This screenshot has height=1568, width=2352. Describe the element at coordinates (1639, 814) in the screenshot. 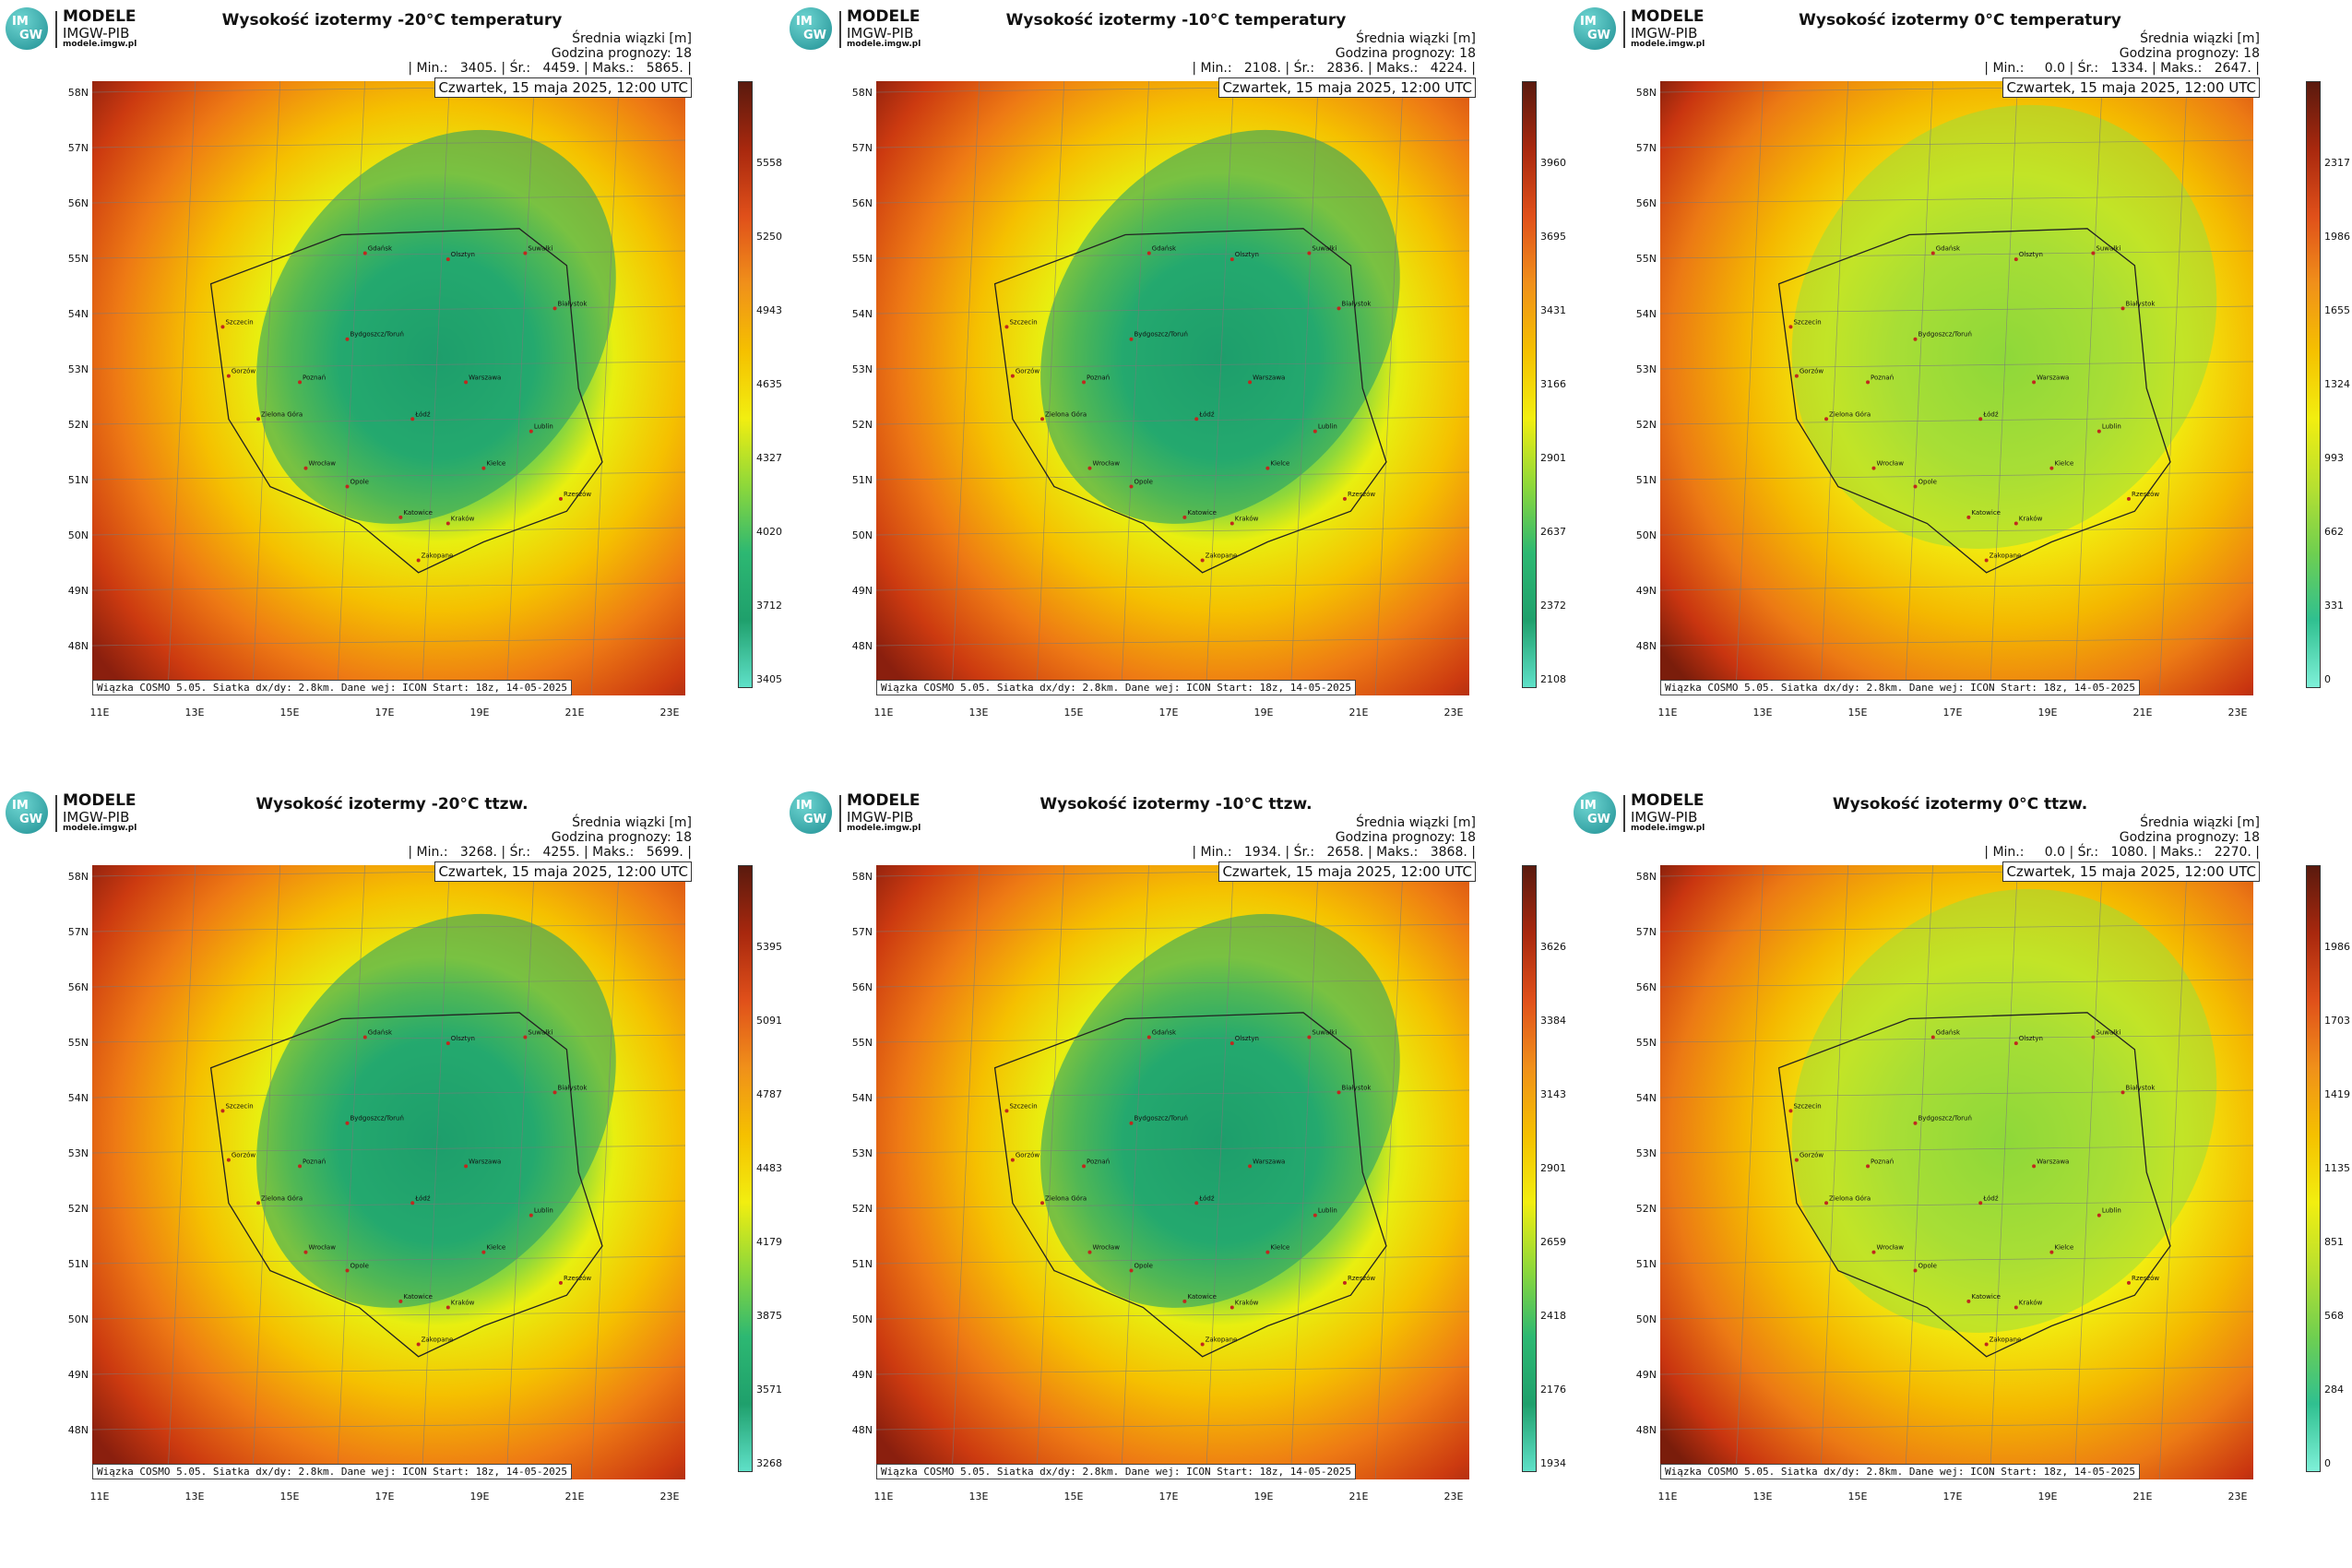

I see `imgw-logo: IM GW MODELE IMGW-PIB modele.imgw.pl` at that location.